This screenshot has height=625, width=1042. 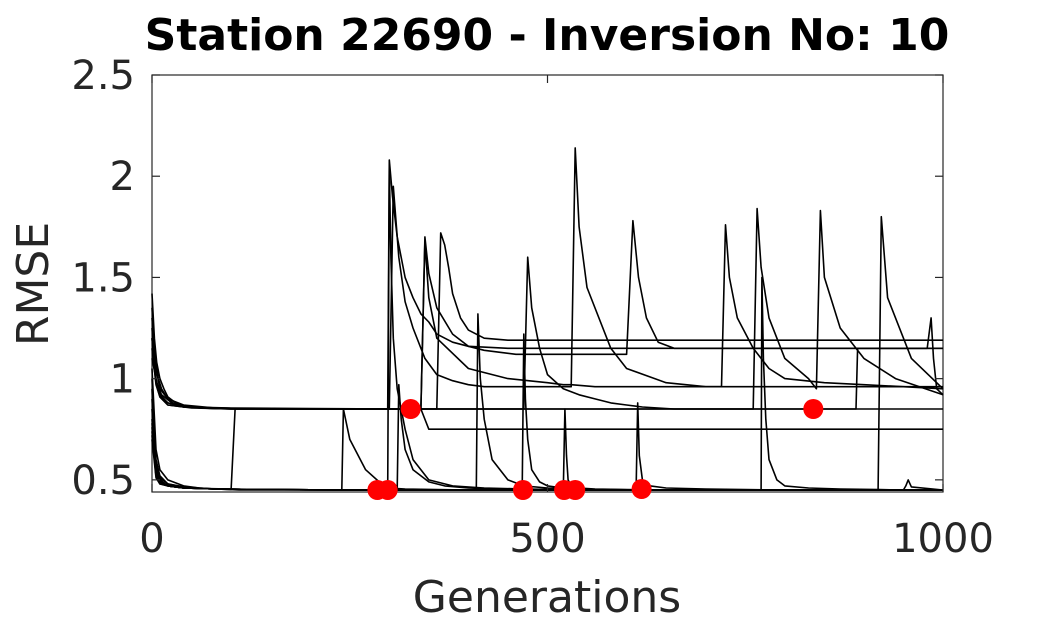 I want to click on chart-title: Station 22690 - Inversion No: 10, so click(x=547, y=35).